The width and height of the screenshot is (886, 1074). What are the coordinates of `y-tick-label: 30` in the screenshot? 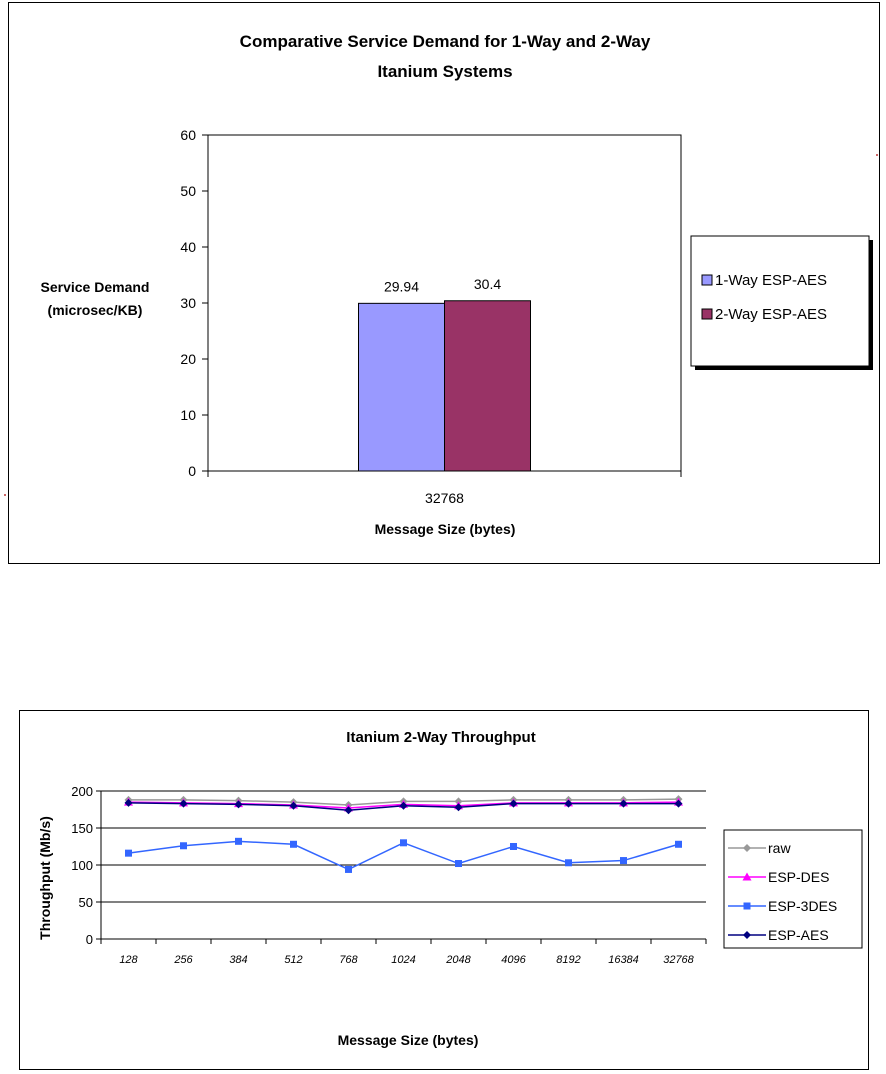 It's located at (188, 303).